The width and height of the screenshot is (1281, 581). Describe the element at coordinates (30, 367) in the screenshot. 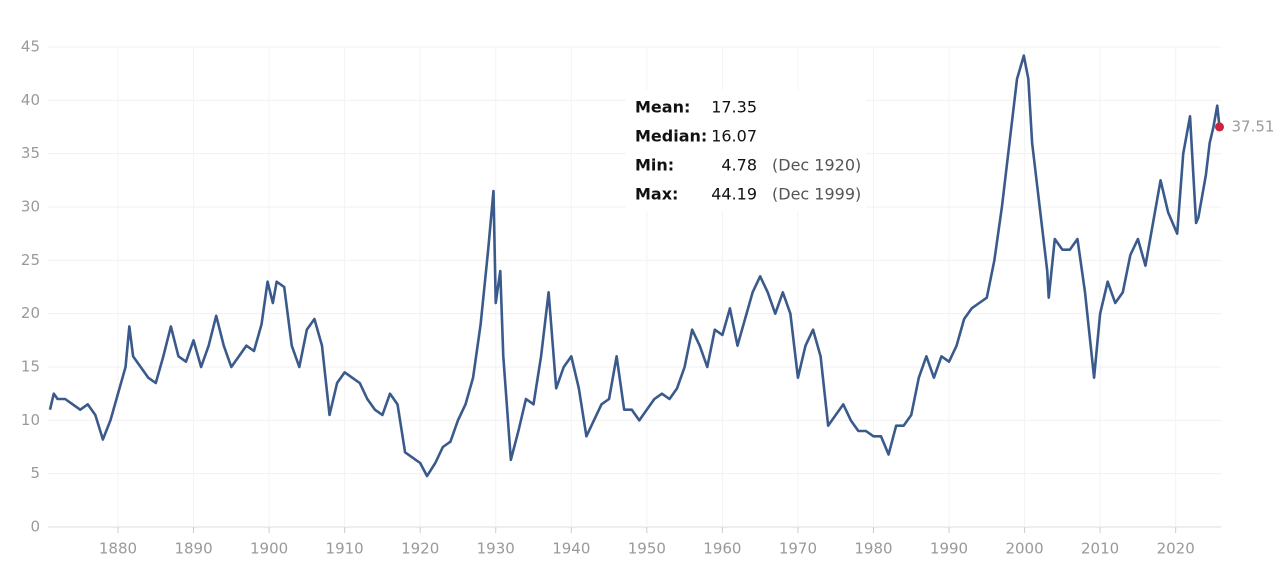

I see `y-tick-label: 15` at that location.